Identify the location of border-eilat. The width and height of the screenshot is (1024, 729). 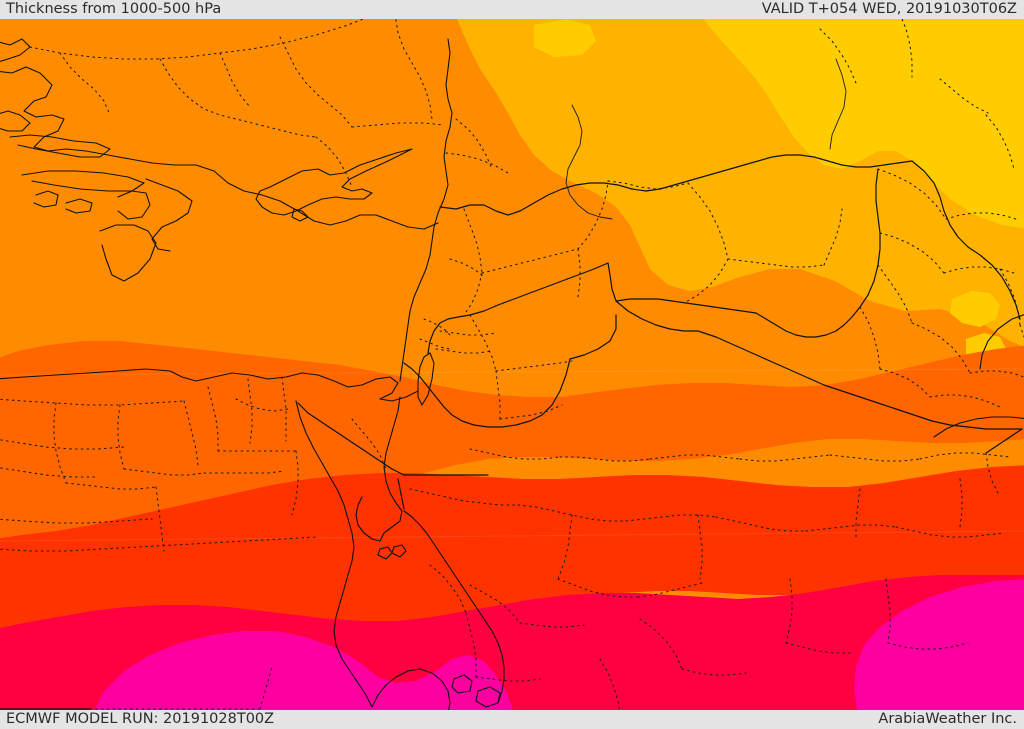
(401, 494).